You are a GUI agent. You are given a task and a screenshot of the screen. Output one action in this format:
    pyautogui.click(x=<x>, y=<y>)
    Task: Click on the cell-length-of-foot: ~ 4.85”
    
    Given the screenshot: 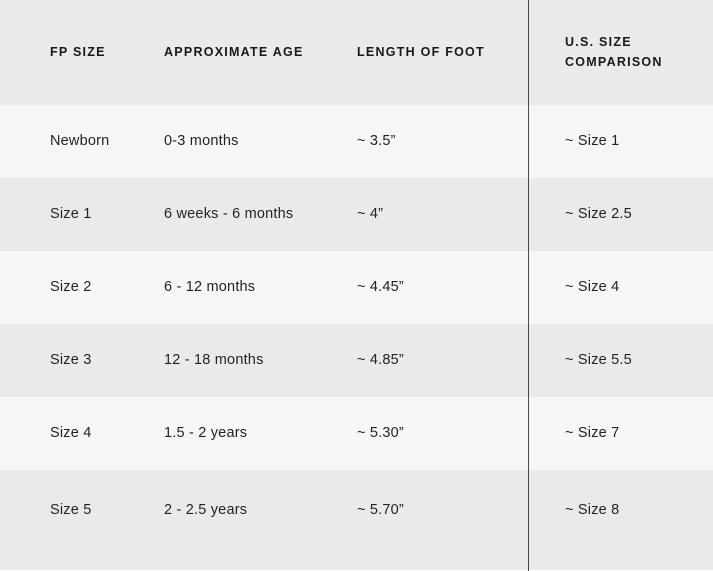 What is the action you would take?
    pyautogui.click(x=380, y=360)
    